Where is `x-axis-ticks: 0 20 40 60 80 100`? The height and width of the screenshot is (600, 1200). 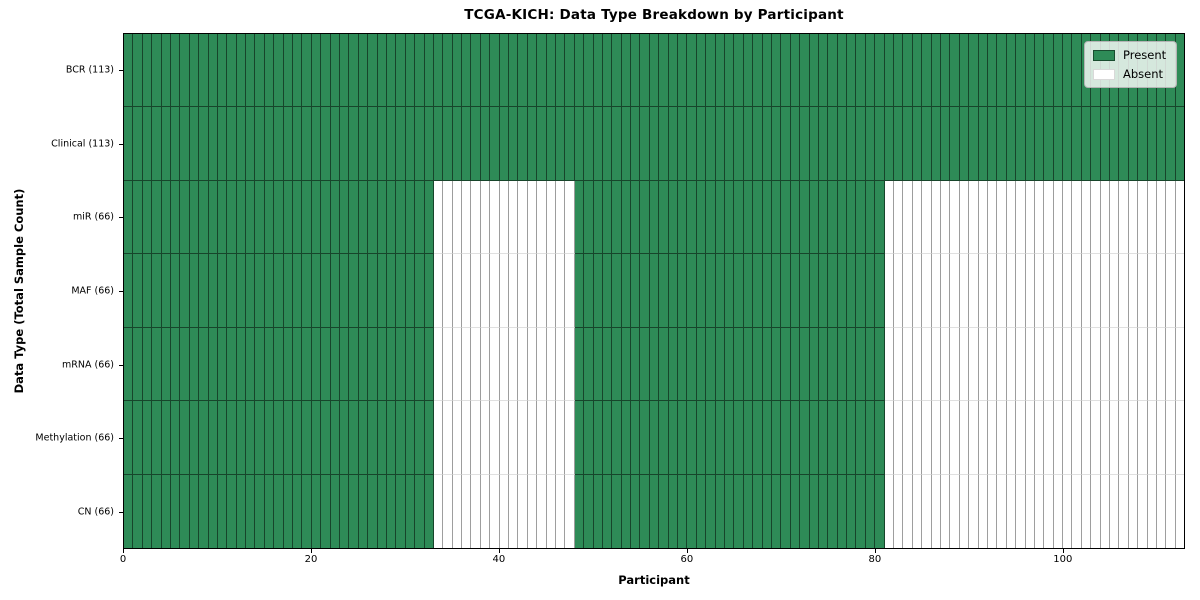
x-axis-ticks: 0 20 40 60 80 100 is located at coordinates (652, 561).